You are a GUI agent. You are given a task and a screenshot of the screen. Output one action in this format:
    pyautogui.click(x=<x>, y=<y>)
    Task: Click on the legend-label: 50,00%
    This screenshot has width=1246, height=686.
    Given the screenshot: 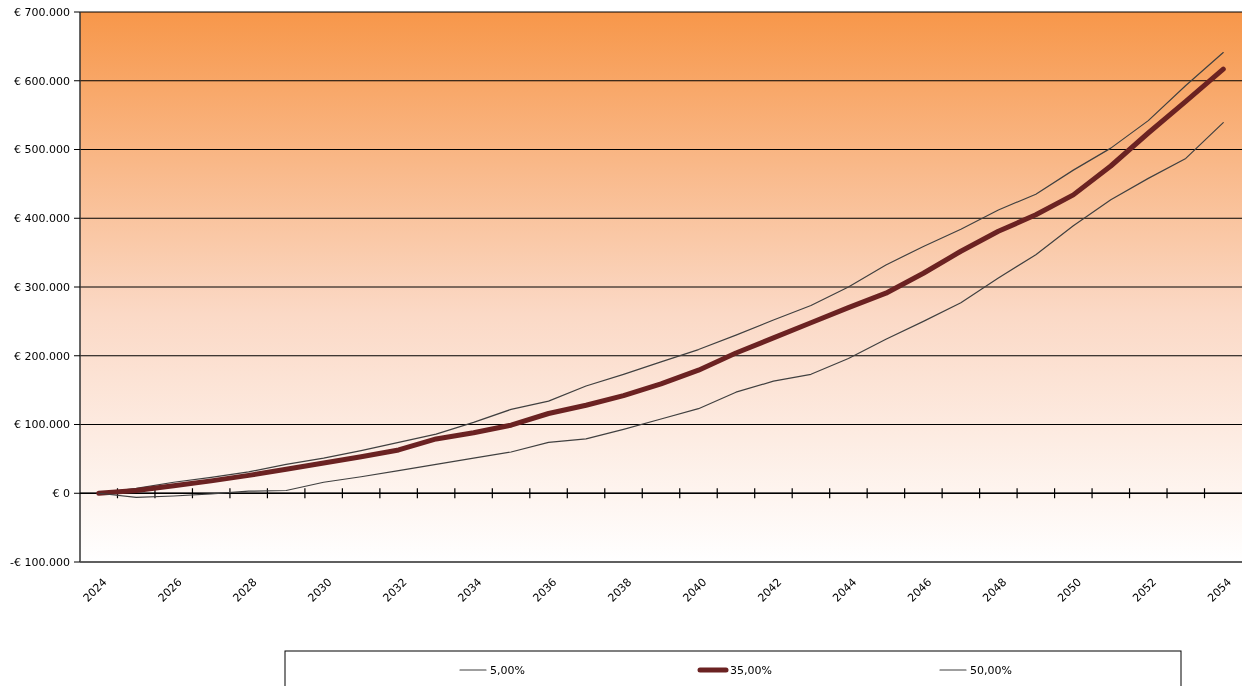 What is the action you would take?
    pyautogui.click(x=991, y=670)
    